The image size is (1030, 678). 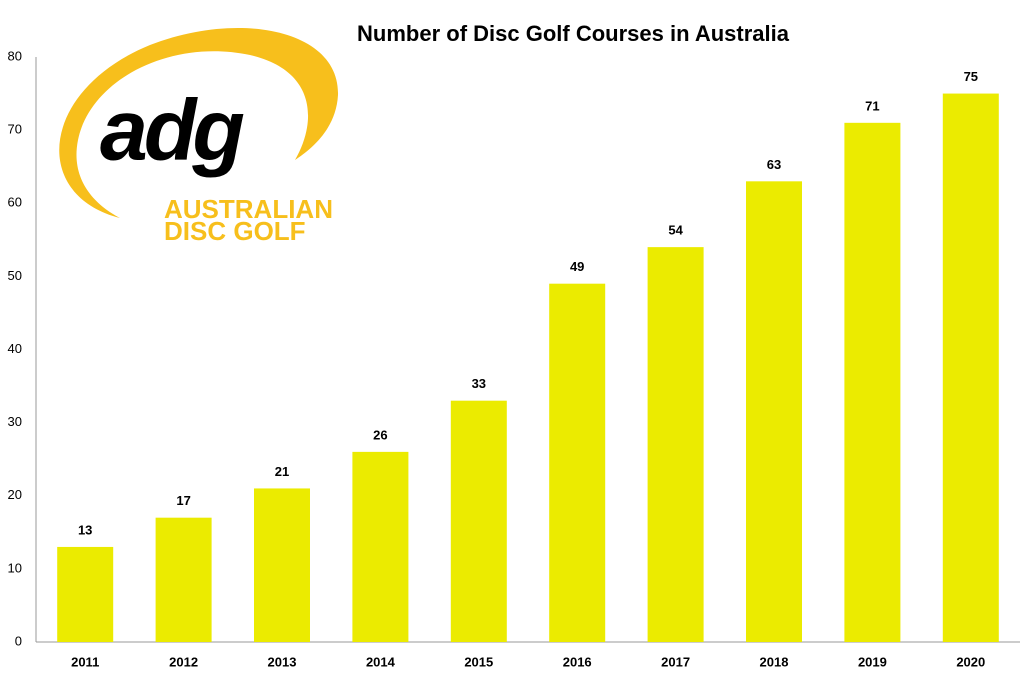 What do you see at coordinates (478, 661) in the screenshot?
I see `x-tick-label: 2015` at bounding box center [478, 661].